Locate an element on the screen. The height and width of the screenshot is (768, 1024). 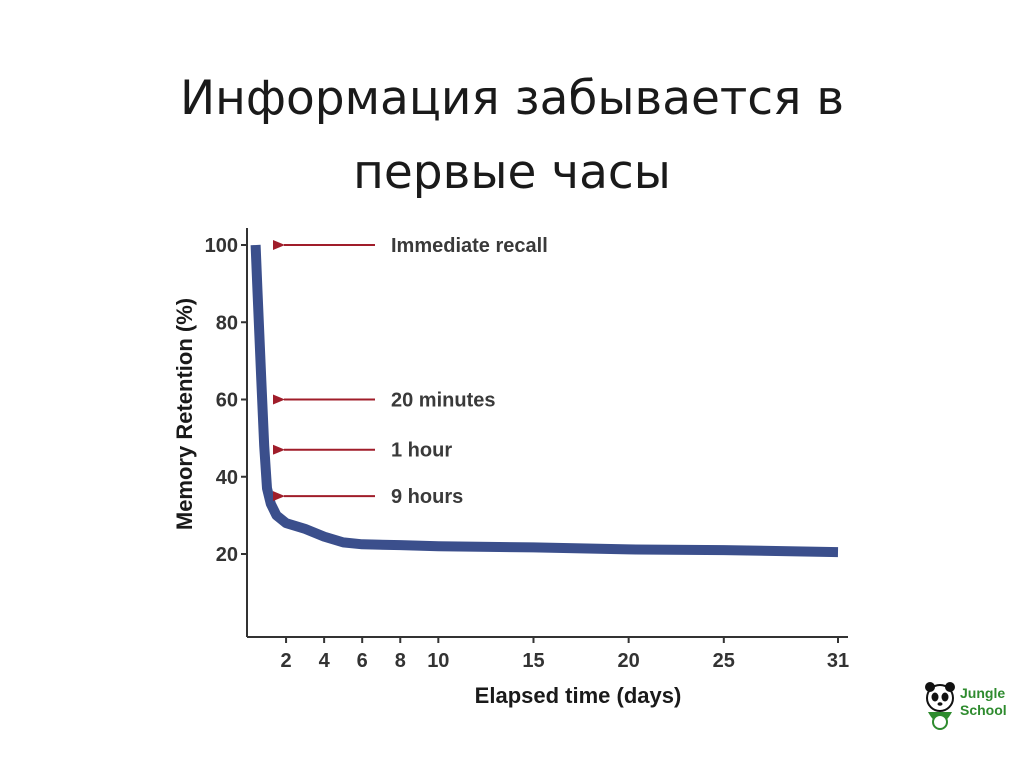
x-tick-label: 25 is located at coordinates (724, 661).